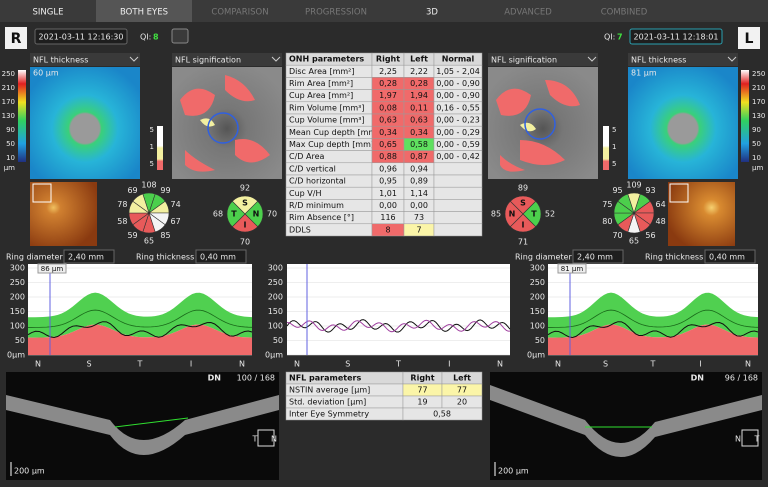 This screenshot has width=768, height=487. What do you see at coordinates (650, 190) in the screenshot?
I see `sector-value: 93` at bounding box center [650, 190].